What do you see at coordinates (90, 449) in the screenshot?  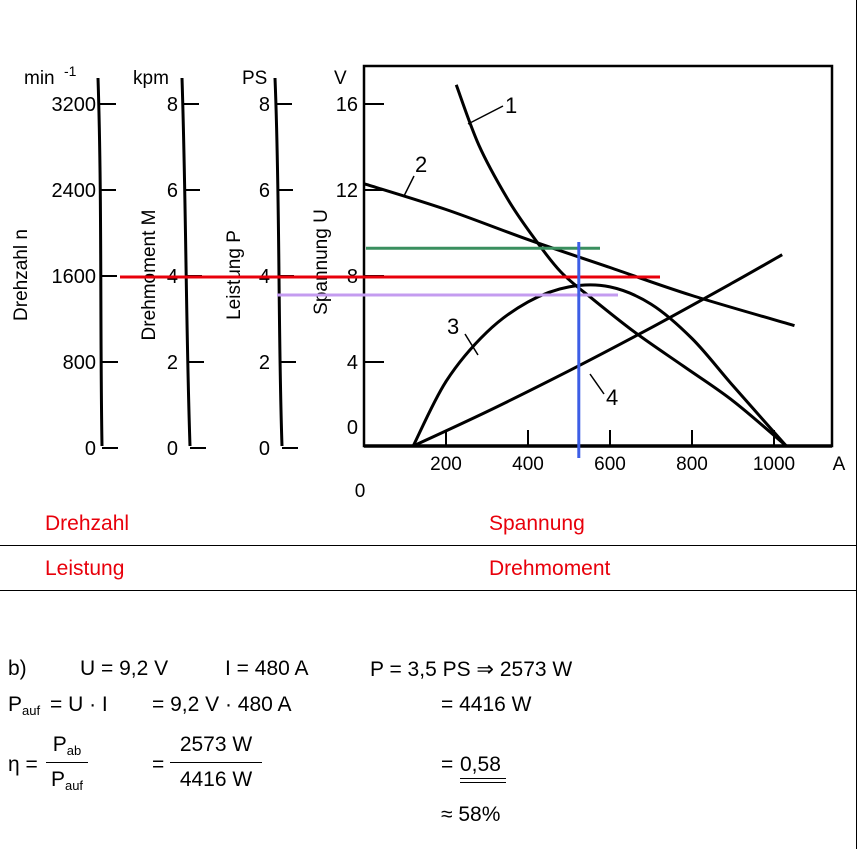 I see `drehzahl-tick-label: 0` at bounding box center [90, 449].